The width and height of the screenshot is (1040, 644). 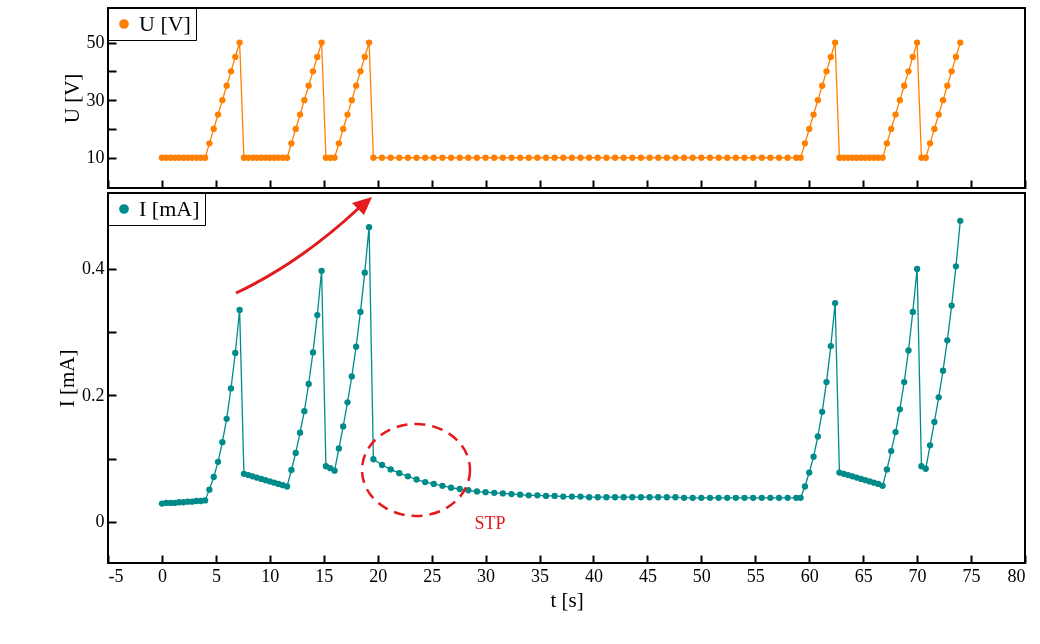 What do you see at coordinates (95, 99) in the screenshot?
I see `y-tick-label: 30` at bounding box center [95, 99].